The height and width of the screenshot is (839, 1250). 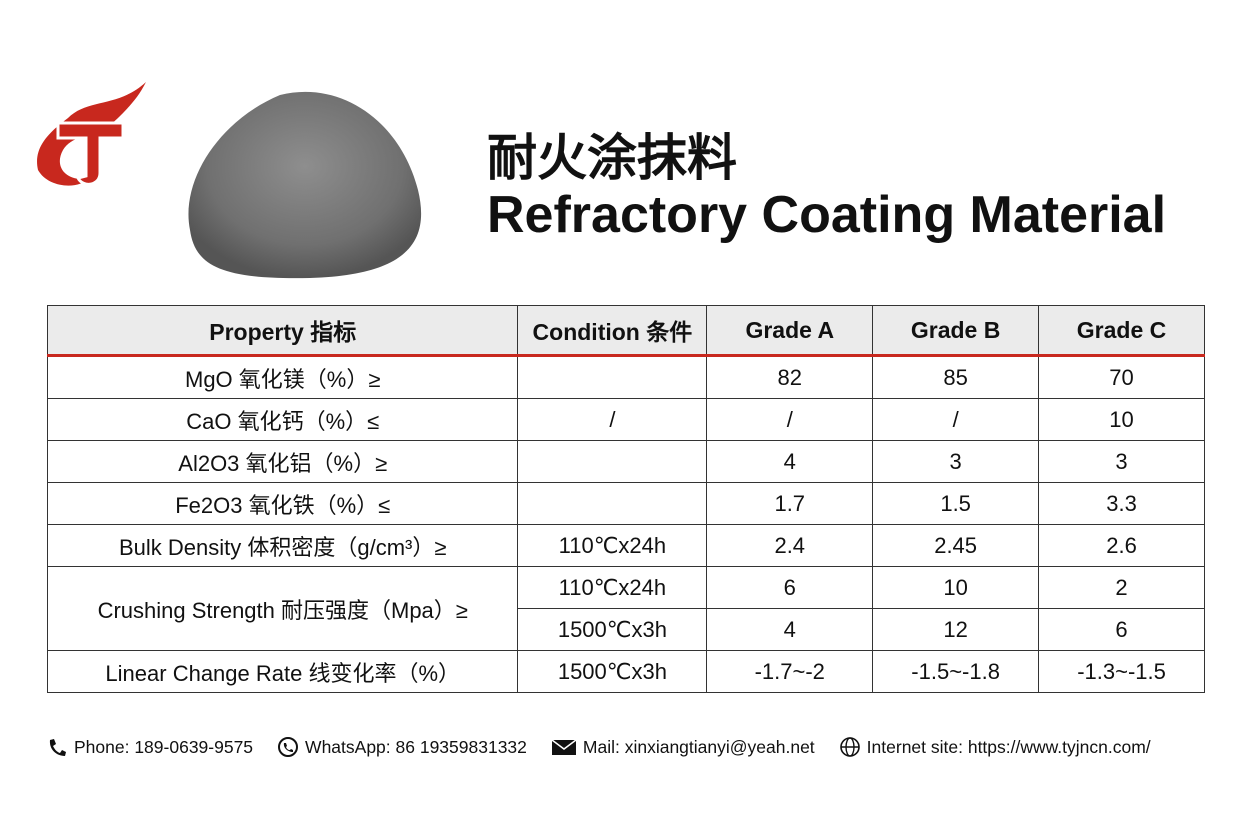 I want to click on value-cell: 1.5, so click(x=956, y=503).